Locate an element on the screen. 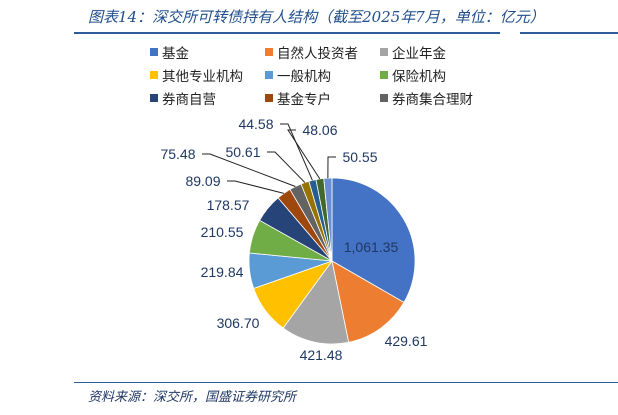 The width and height of the screenshot is (618, 415). legend-label: 券商集合理财 is located at coordinates (432, 100).